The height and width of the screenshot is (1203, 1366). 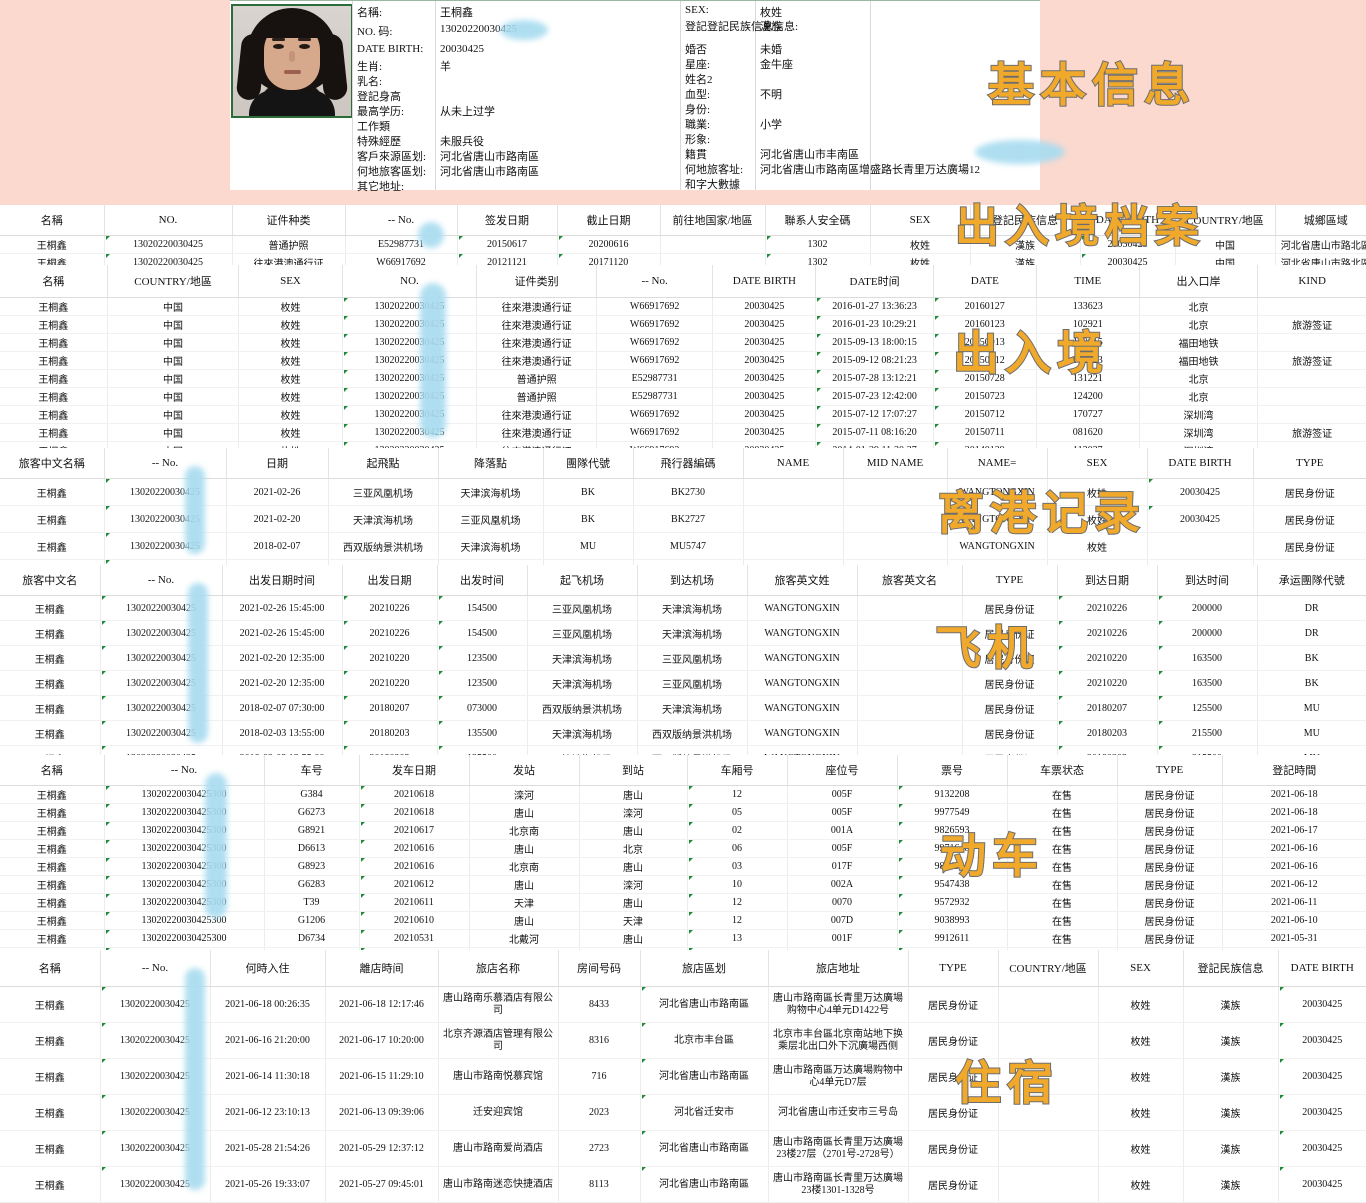 I want to click on column-header: 起飞机场, so click(x=582, y=580).